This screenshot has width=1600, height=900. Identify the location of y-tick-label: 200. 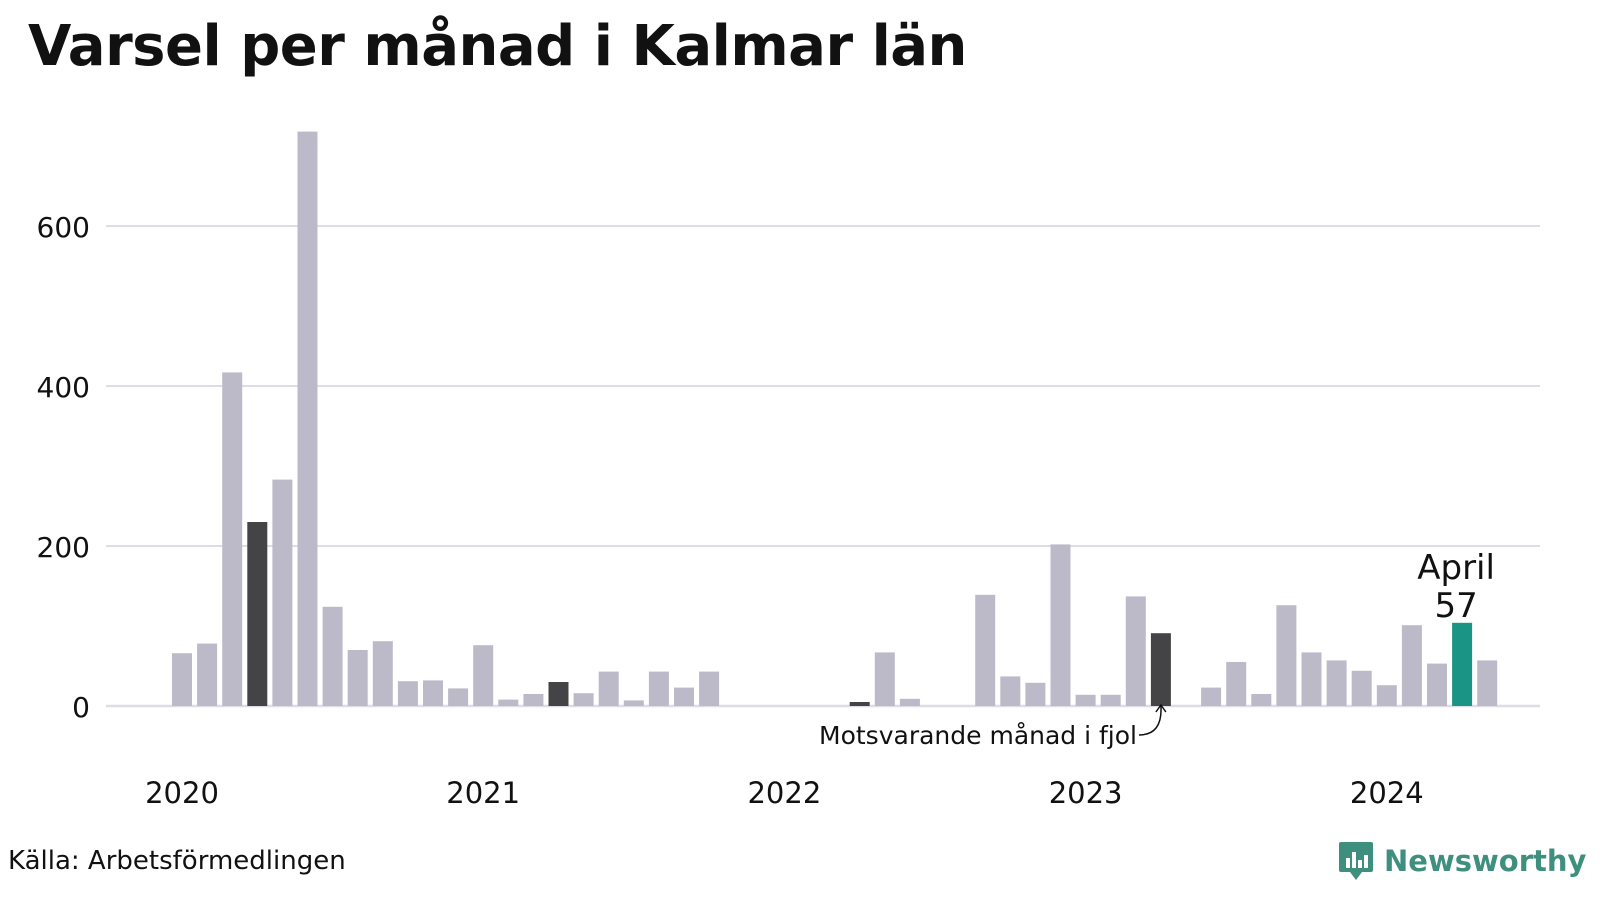
(63, 547).